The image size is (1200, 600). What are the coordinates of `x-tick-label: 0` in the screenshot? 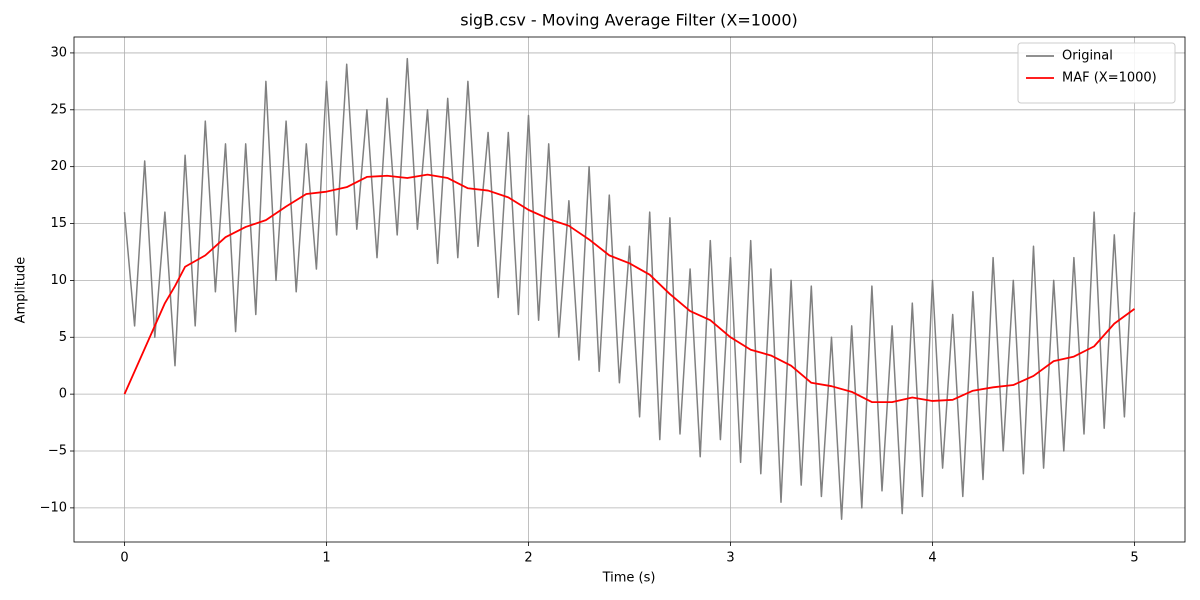 It's located at (124, 558).